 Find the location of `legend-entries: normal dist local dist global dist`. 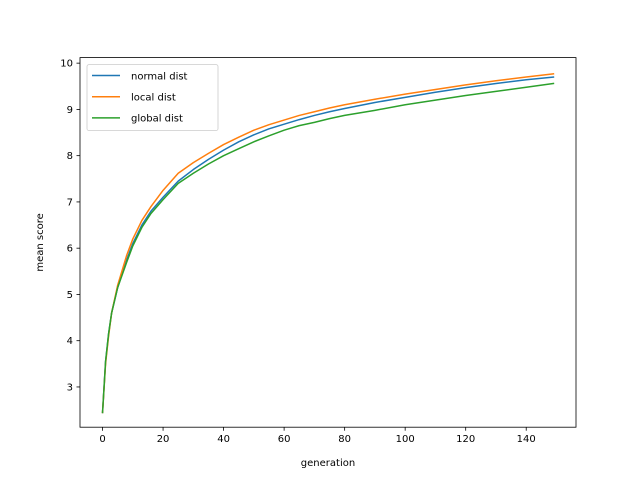

legend-entries: normal dist local dist global dist is located at coordinates (140, 98).